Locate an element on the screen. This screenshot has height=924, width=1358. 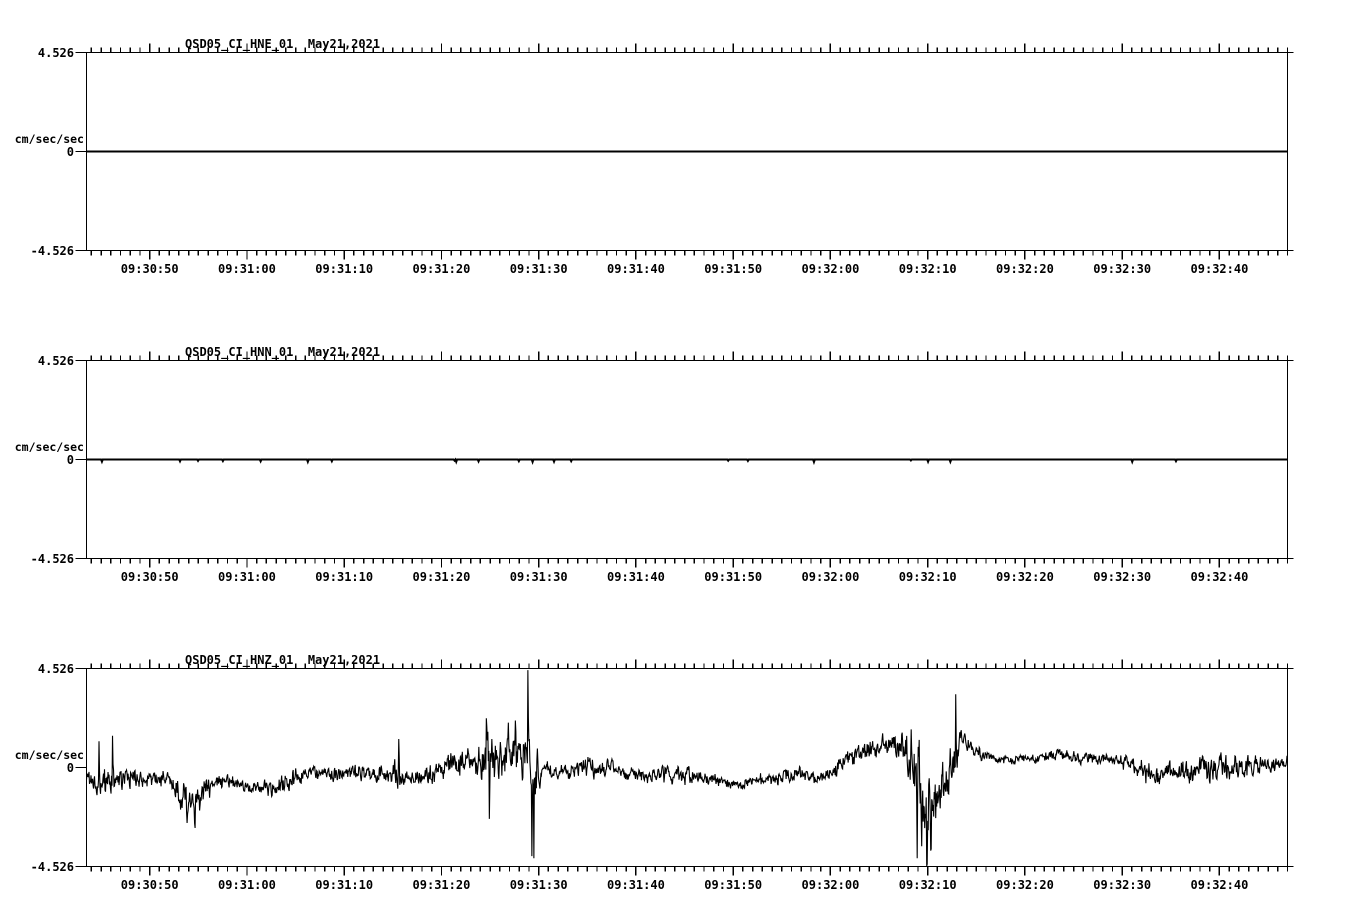
x-tick-label-hnz-11: 09:32:40 is located at coordinates (1219, 884).